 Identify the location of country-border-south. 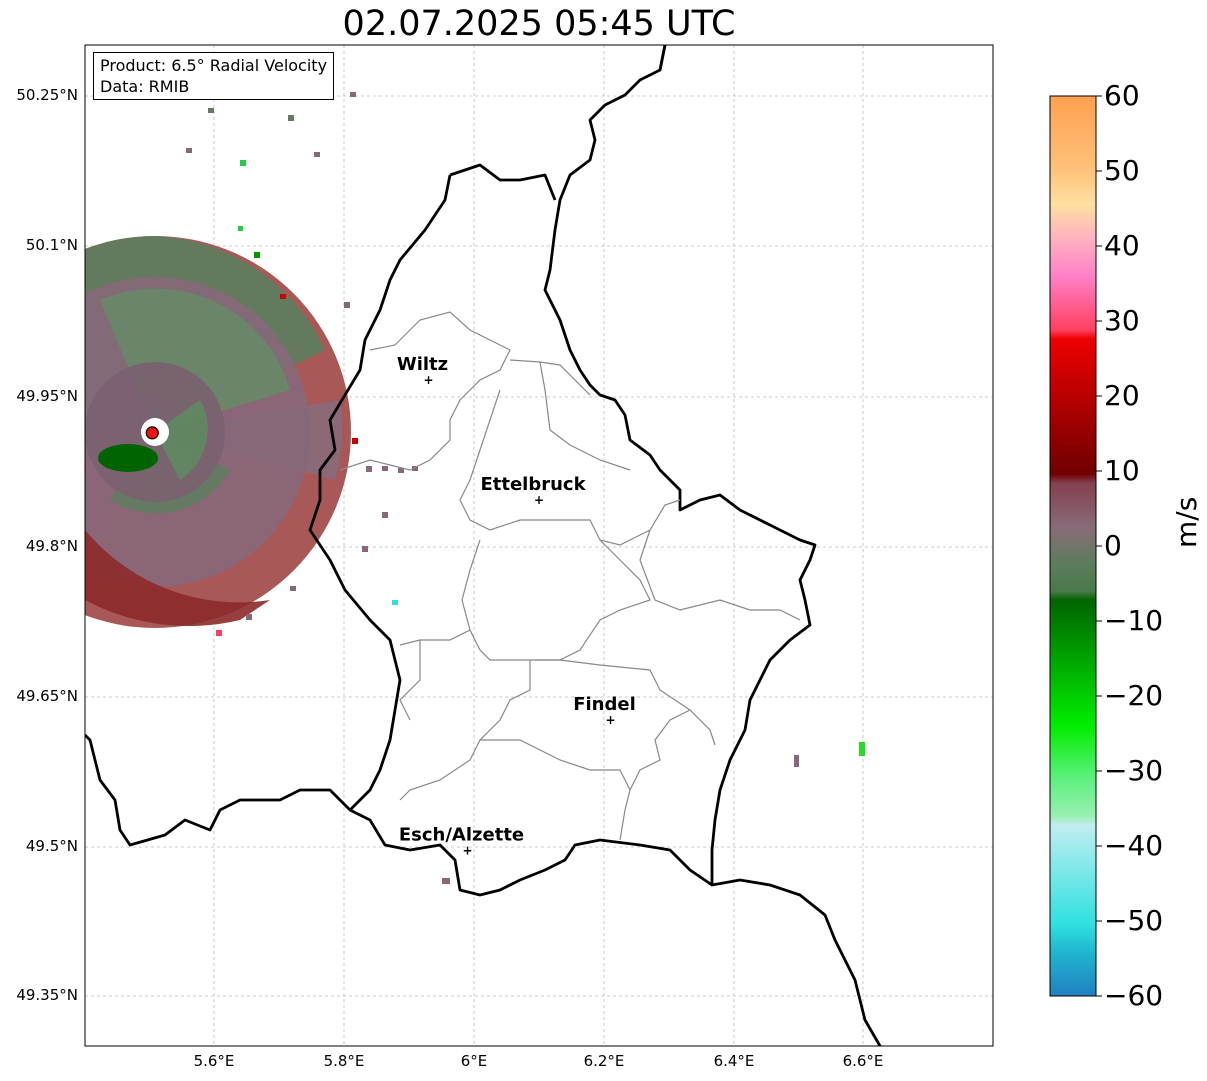
(531, 852).